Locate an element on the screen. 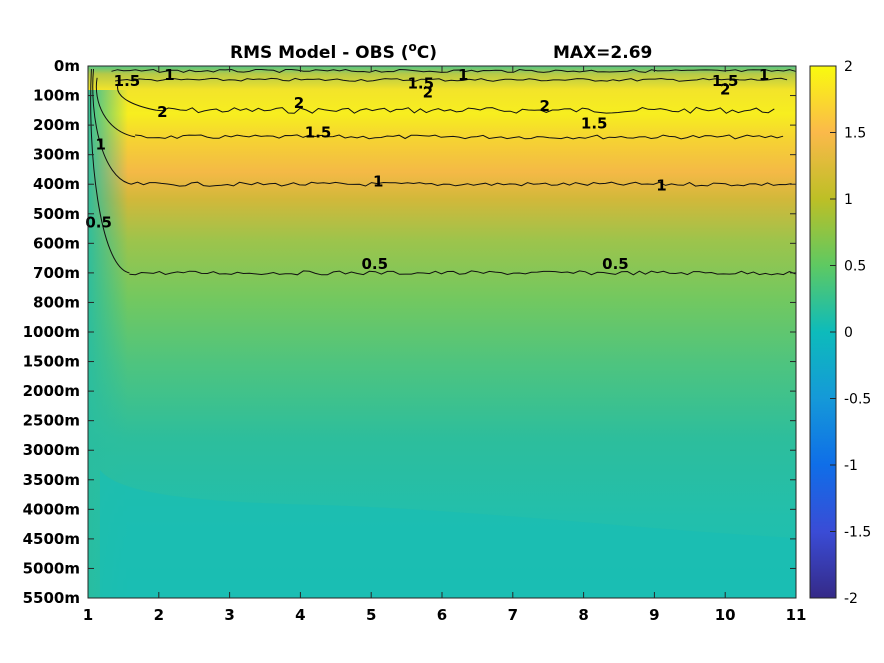 This screenshot has height=663, width=884. x-tick-label: 8 is located at coordinates (583, 615).